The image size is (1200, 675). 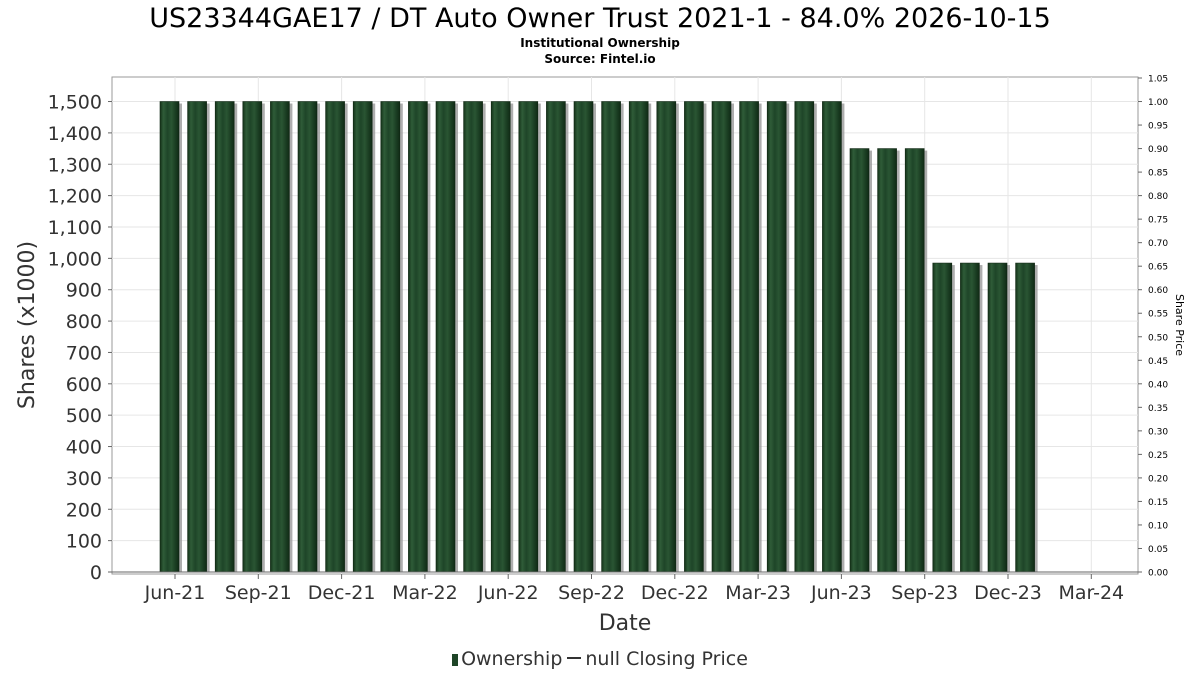 What do you see at coordinates (1158, 103) in the screenshot?
I see `y2-tick-label: 1.00` at bounding box center [1158, 103].